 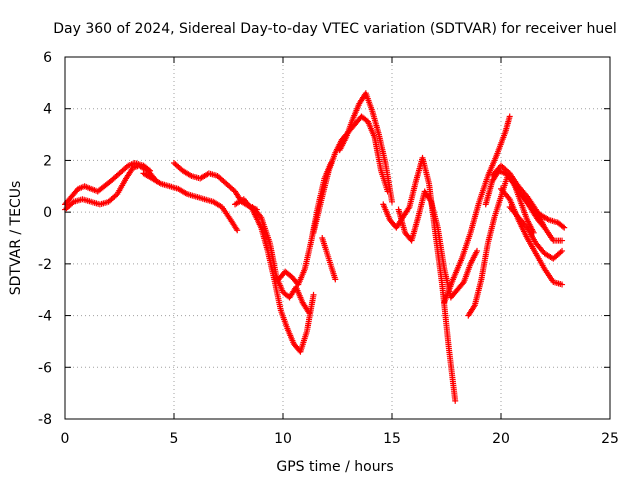 What do you see at coordinates (174, 439) in the screenshot?
I see `x-tick-label: 5` at bounding box center [174, 439].